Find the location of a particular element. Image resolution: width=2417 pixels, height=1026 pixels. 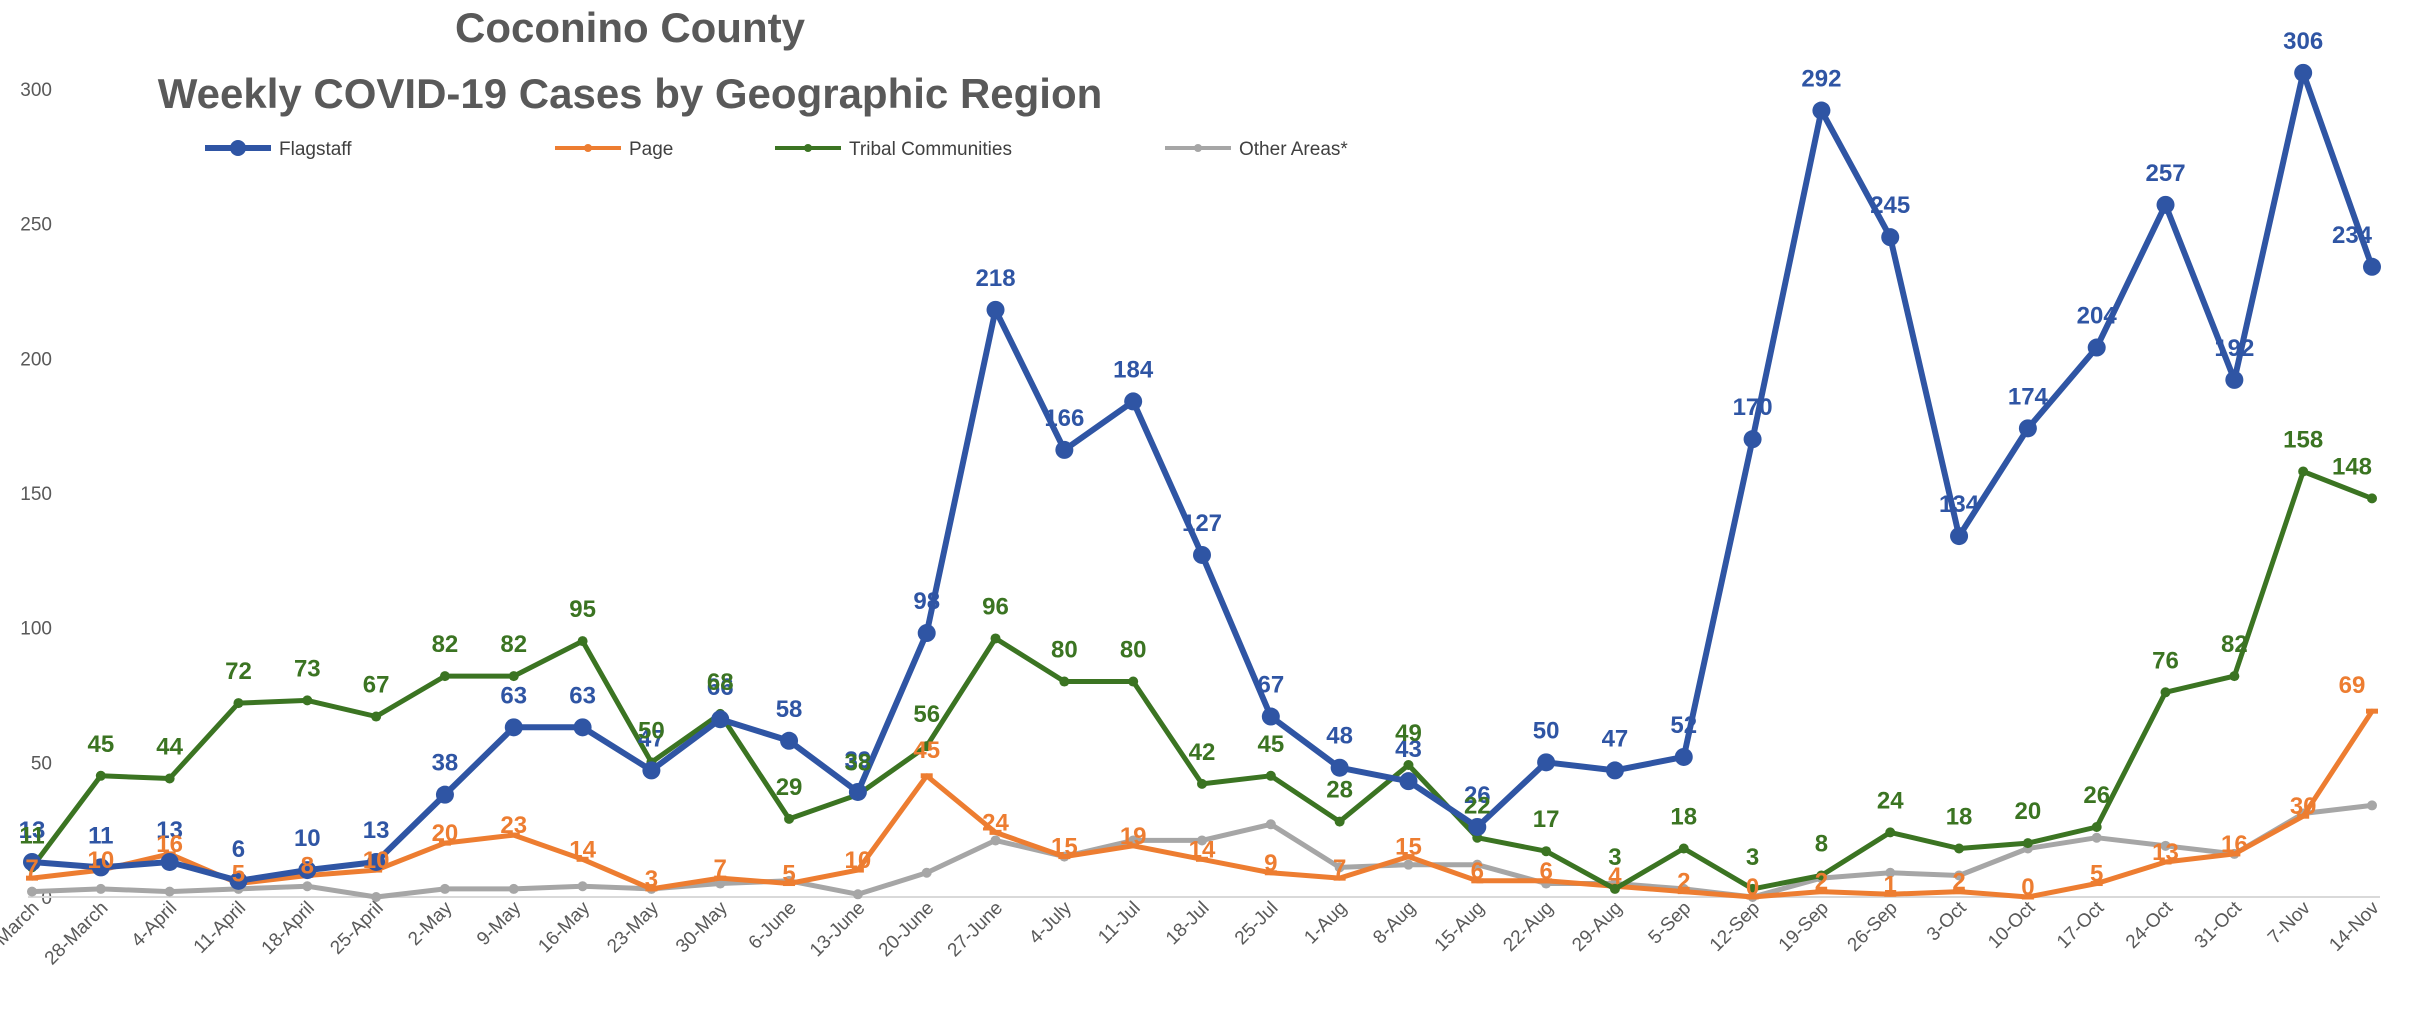

data-label: 56 is located at coordinates (926, 714).